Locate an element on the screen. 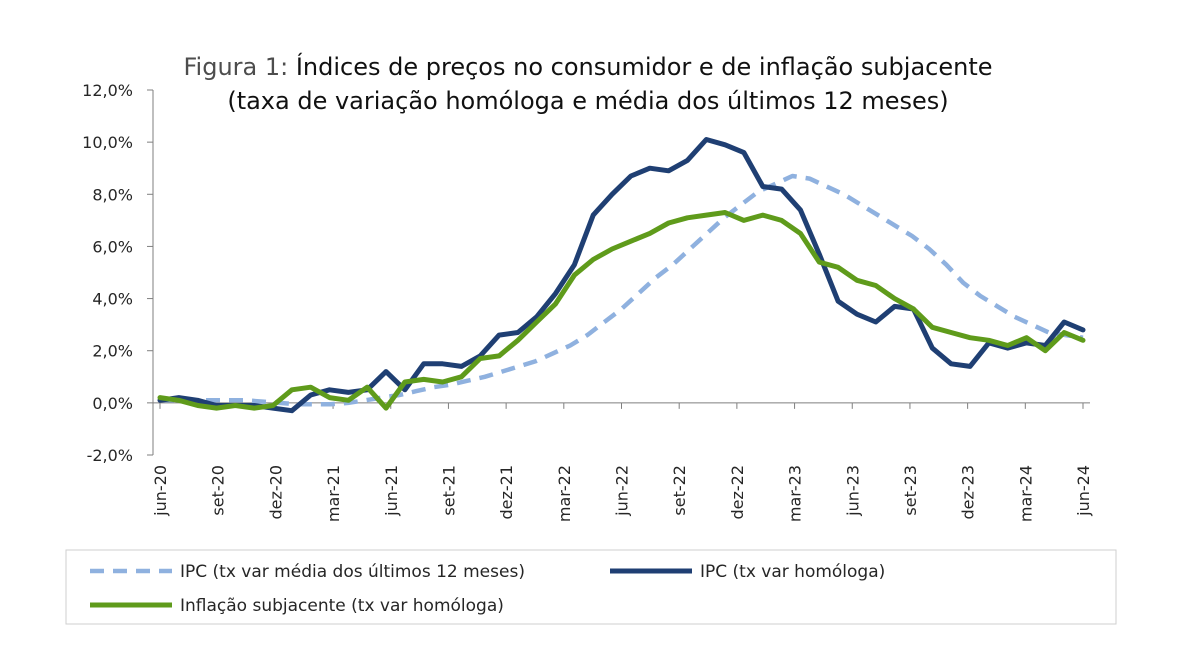  y-tick-label: 4,0% is located at coordinates (112, 299).